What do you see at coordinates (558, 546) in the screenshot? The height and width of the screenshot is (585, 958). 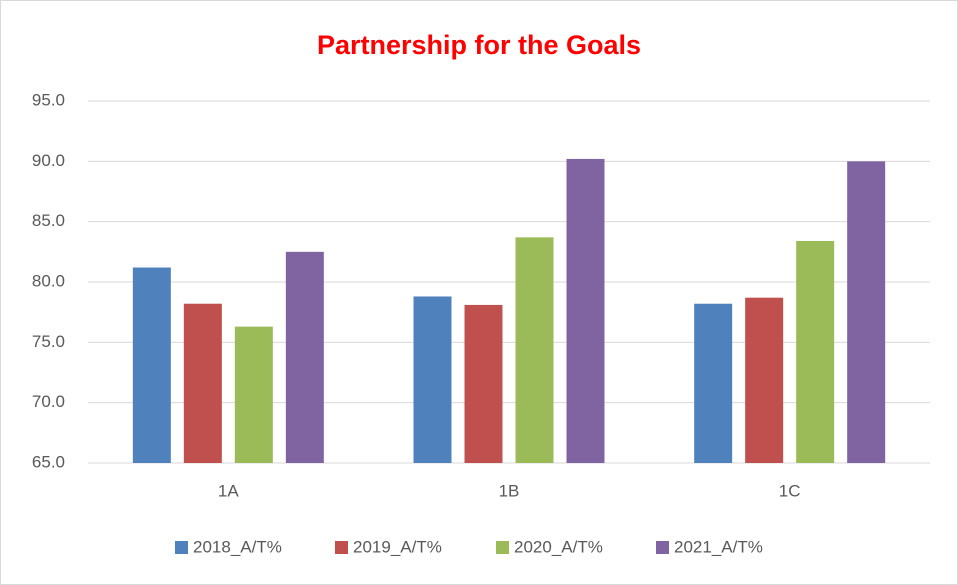 I see `legend-label: 2020_A/T%` at bounding box center [558, 546].